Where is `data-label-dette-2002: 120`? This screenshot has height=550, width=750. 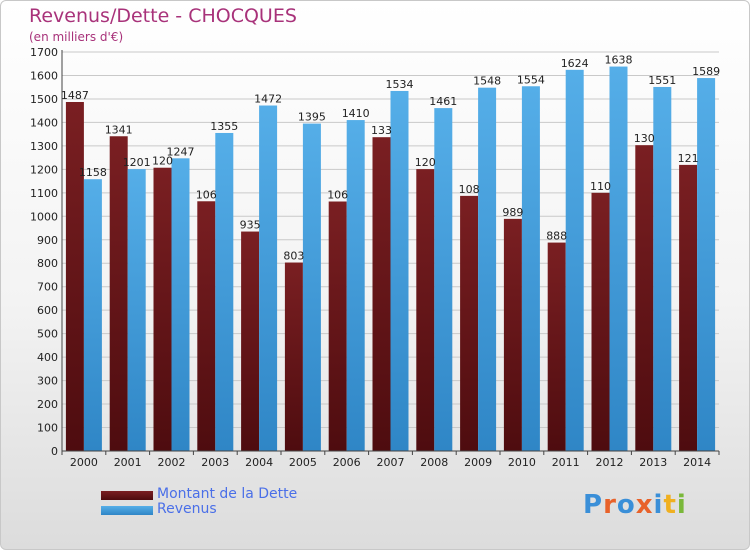
data-label-dette-2002: 120 is located at coordinates (162, 161).